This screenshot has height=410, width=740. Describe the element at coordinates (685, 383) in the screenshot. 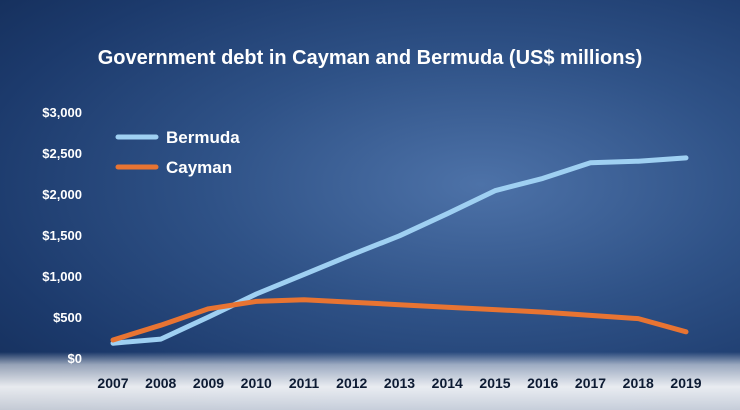

I see `x-tick-label: 2019` at that location.